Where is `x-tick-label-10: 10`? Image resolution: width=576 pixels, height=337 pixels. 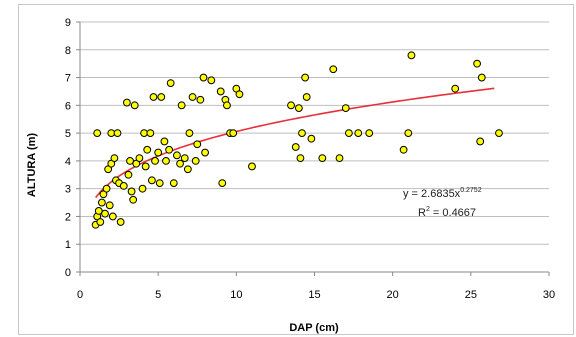
x-tick-label-10: 10 is located at coordinates (236, 295).